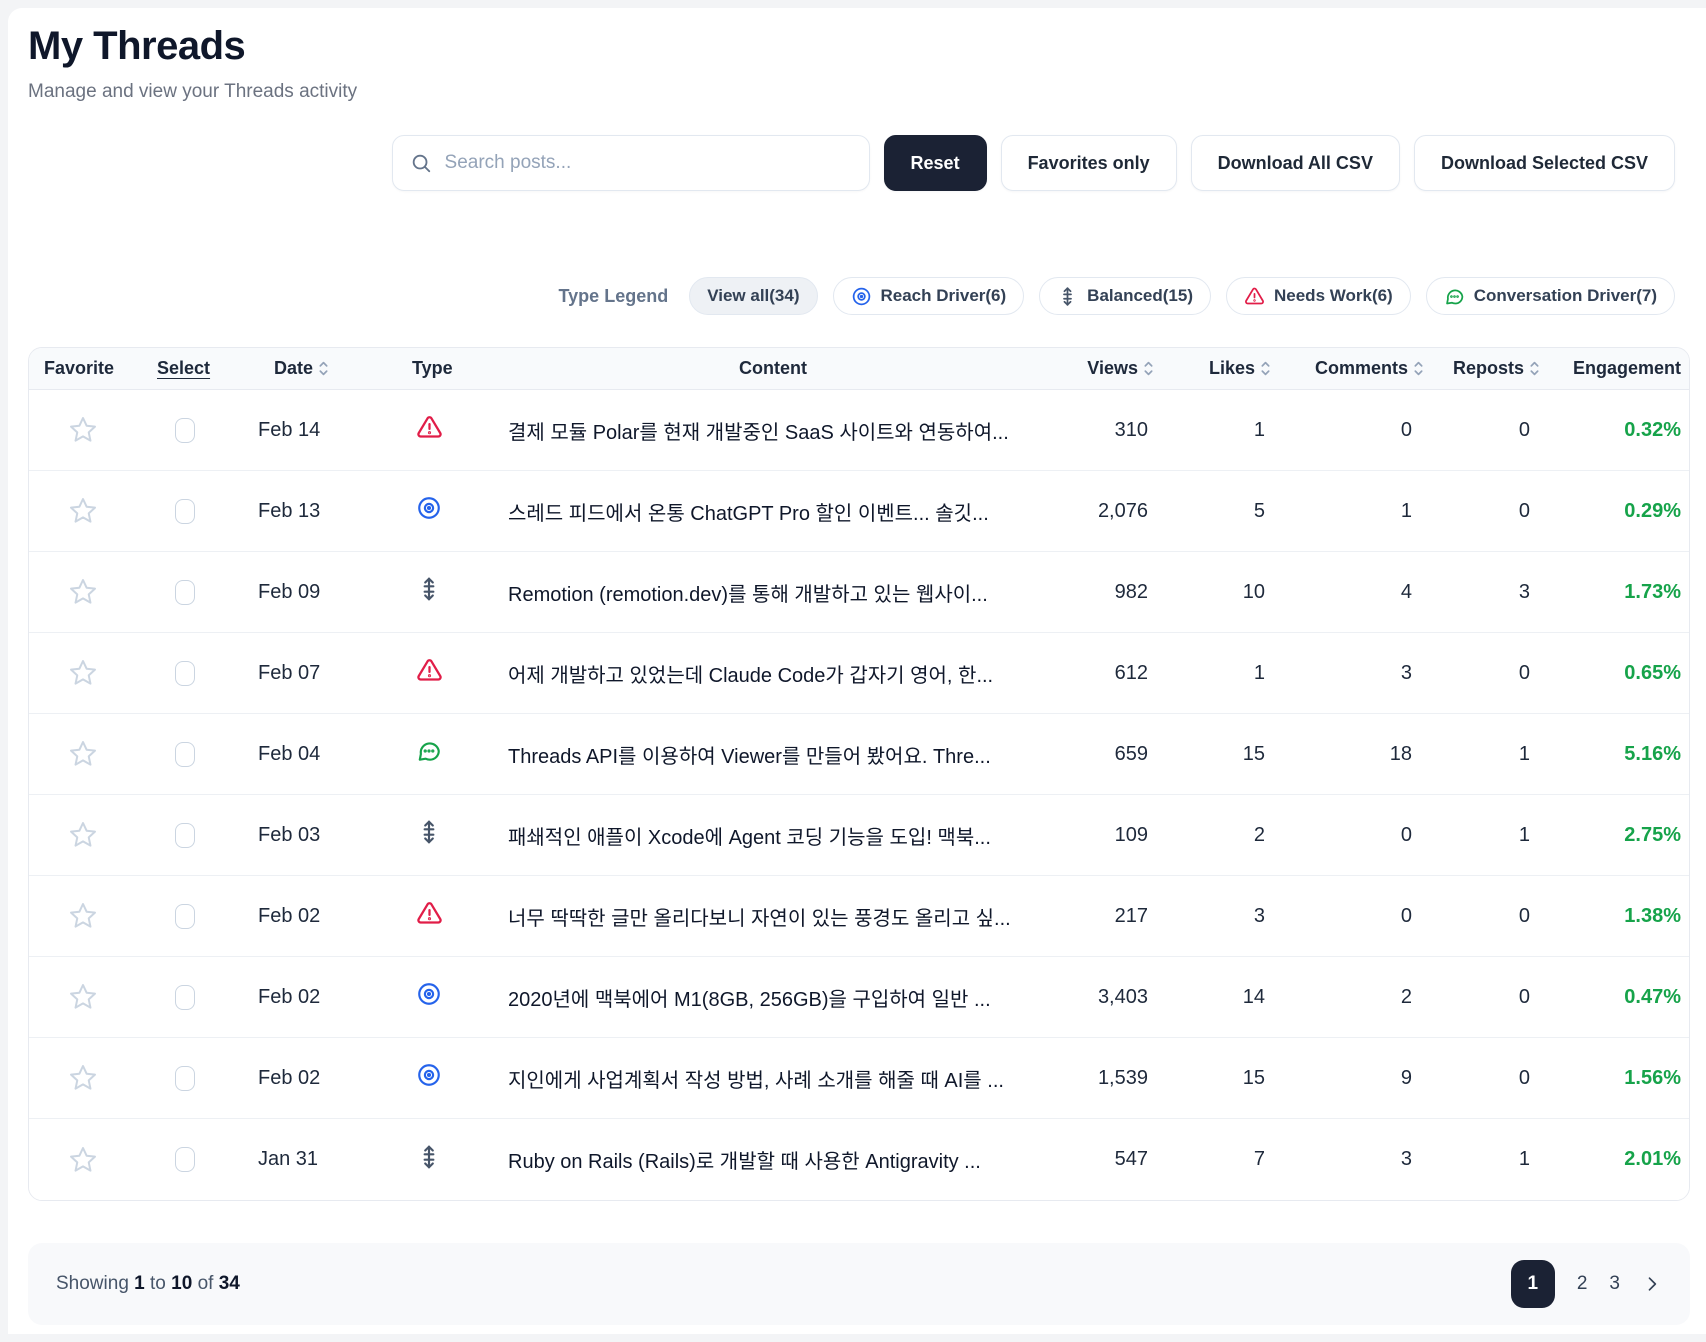 The height and width of the screenshot is (1342, 1706). Describe the element at coordinates (943, 295) in the screenshot. I see `pill-label: Reach Driver(6)` at that location.